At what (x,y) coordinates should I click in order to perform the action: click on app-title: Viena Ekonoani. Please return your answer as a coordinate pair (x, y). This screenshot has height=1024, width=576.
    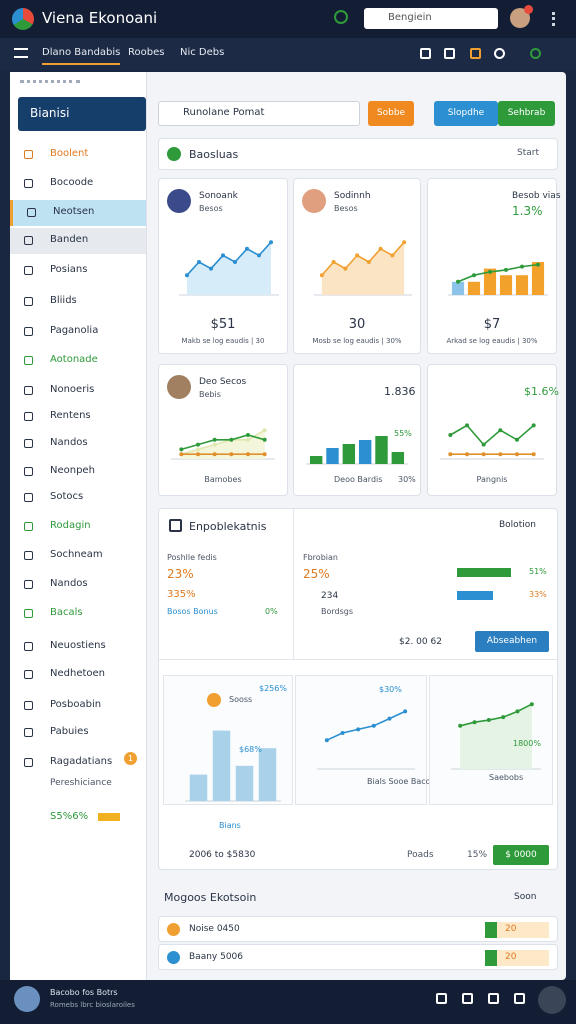
    Looking at the image, I should click on (100, 18).